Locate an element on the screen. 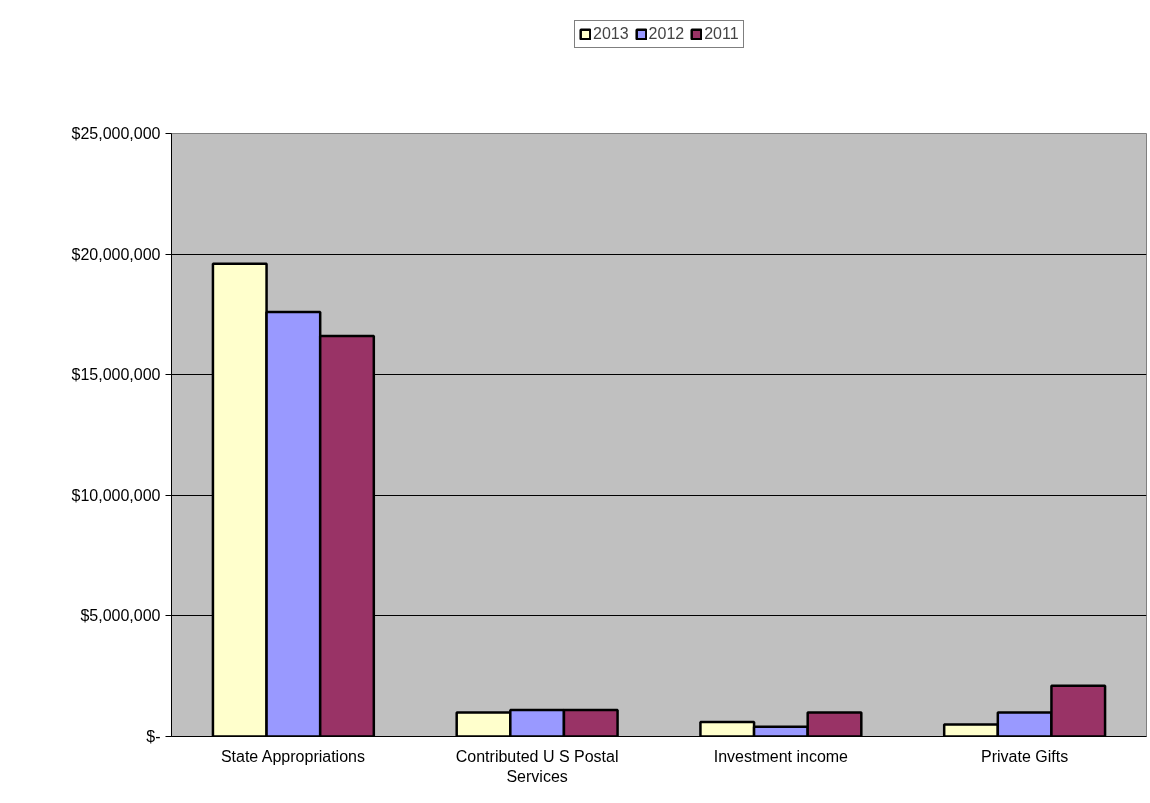 The image size is (1150, 803). y-tick-label: $- is located at coordinates (153, 736).